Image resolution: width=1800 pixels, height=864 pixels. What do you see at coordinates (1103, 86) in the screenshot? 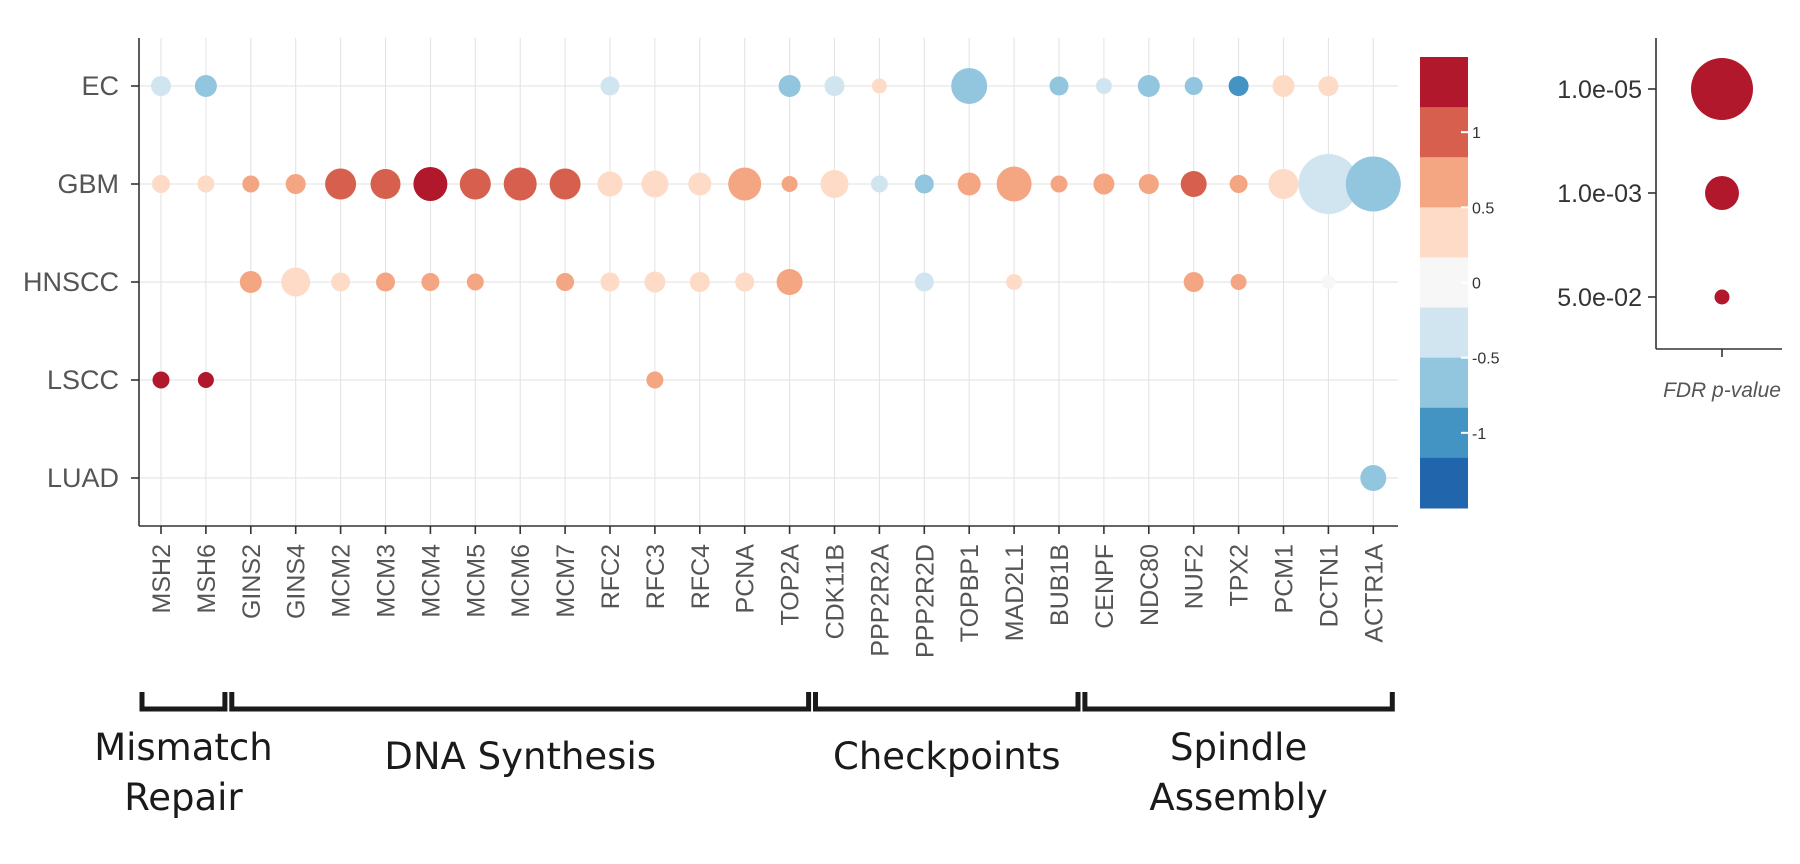
I see `dot-ec-cenpf` at bounding box center [1103, 86].